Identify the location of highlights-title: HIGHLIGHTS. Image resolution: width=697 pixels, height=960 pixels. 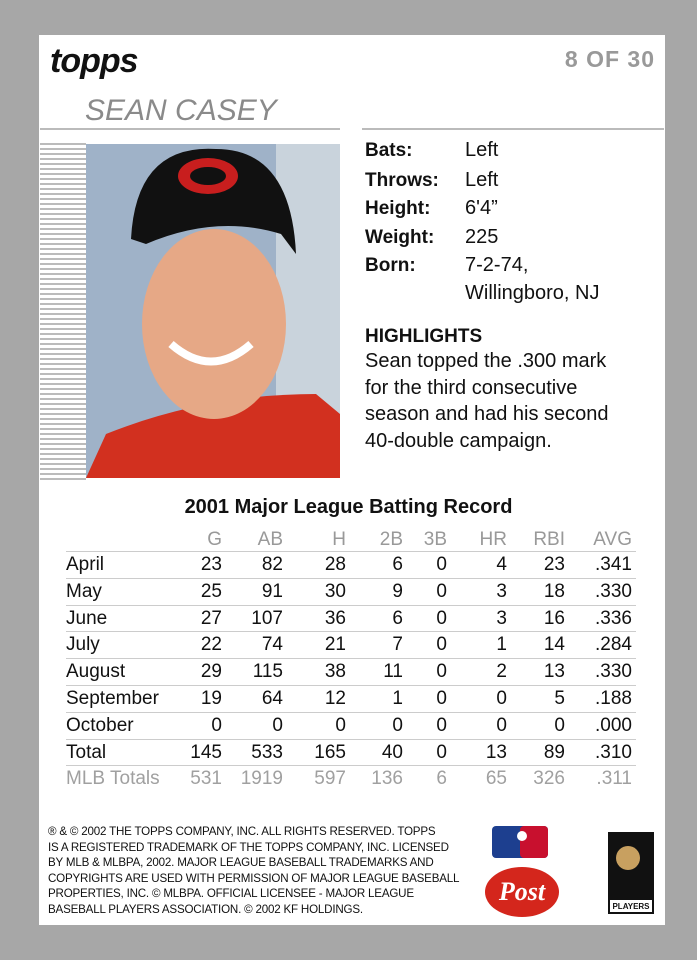
(424, 336).